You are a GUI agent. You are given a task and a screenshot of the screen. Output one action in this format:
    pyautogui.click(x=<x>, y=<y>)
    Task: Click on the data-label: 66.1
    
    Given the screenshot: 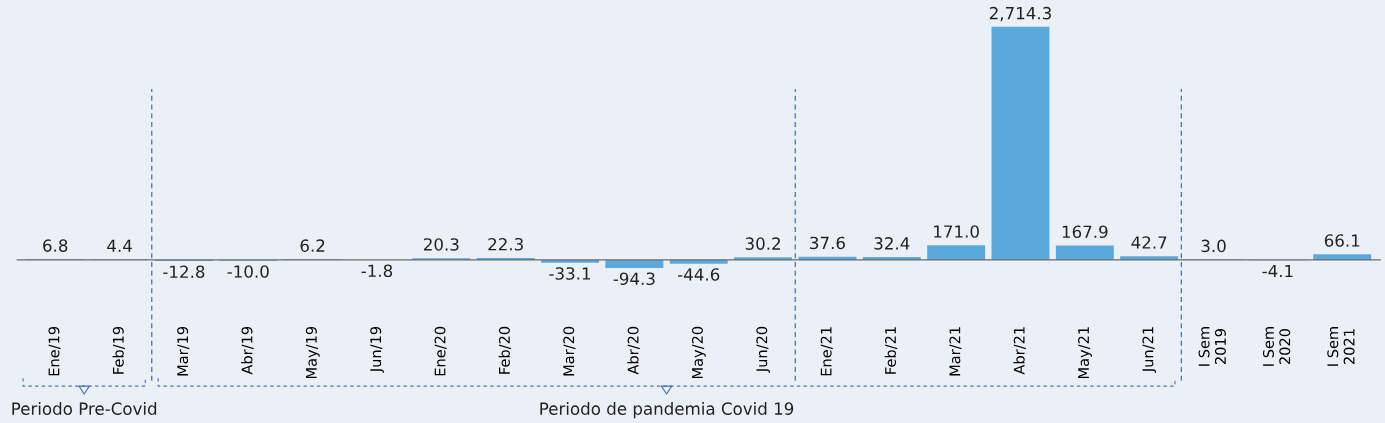 What is the action you would take?
    pyautogui.click(x=1342, y=240)
    